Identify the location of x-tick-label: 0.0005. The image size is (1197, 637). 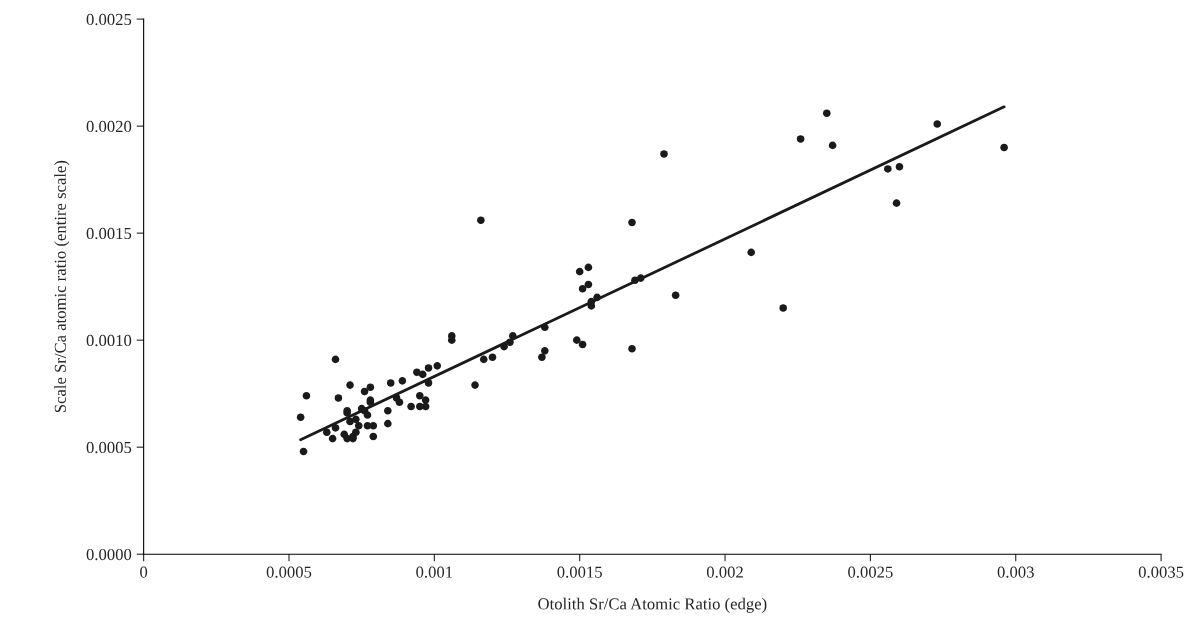
(289, 572).